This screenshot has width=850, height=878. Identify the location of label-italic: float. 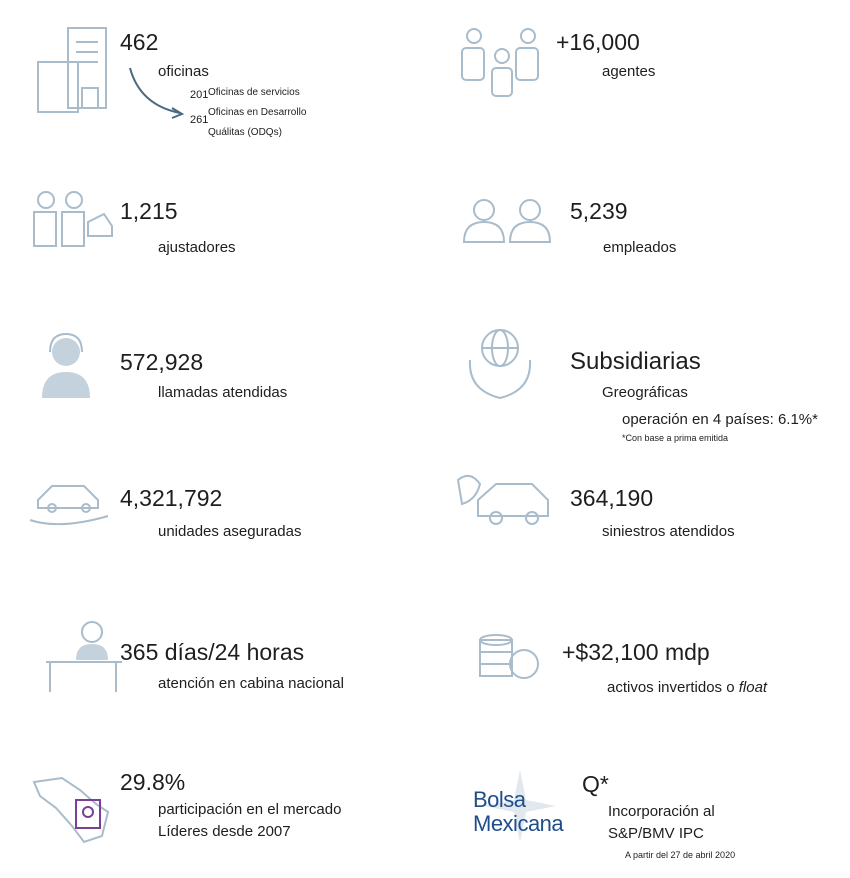
(753, 687).